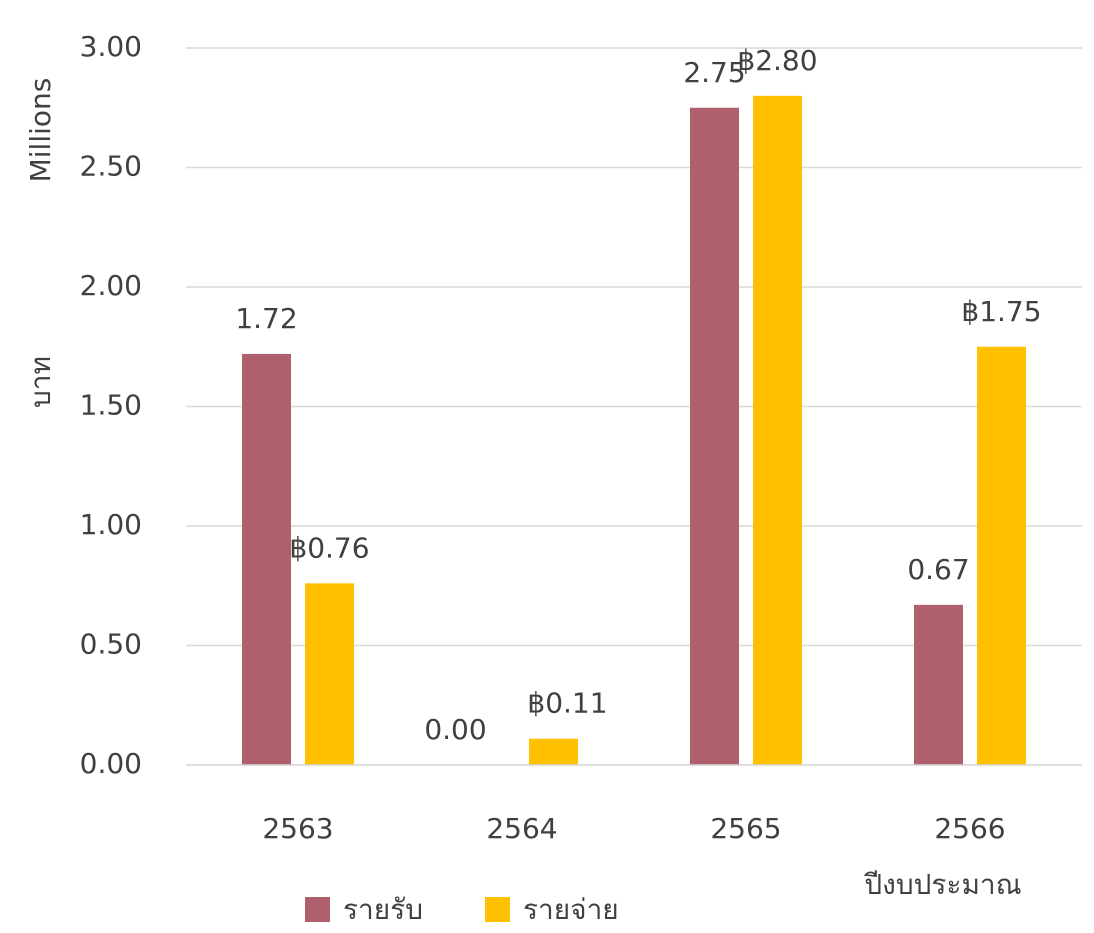  I want to click on y-axis-title: บาท, so click(40, 382).